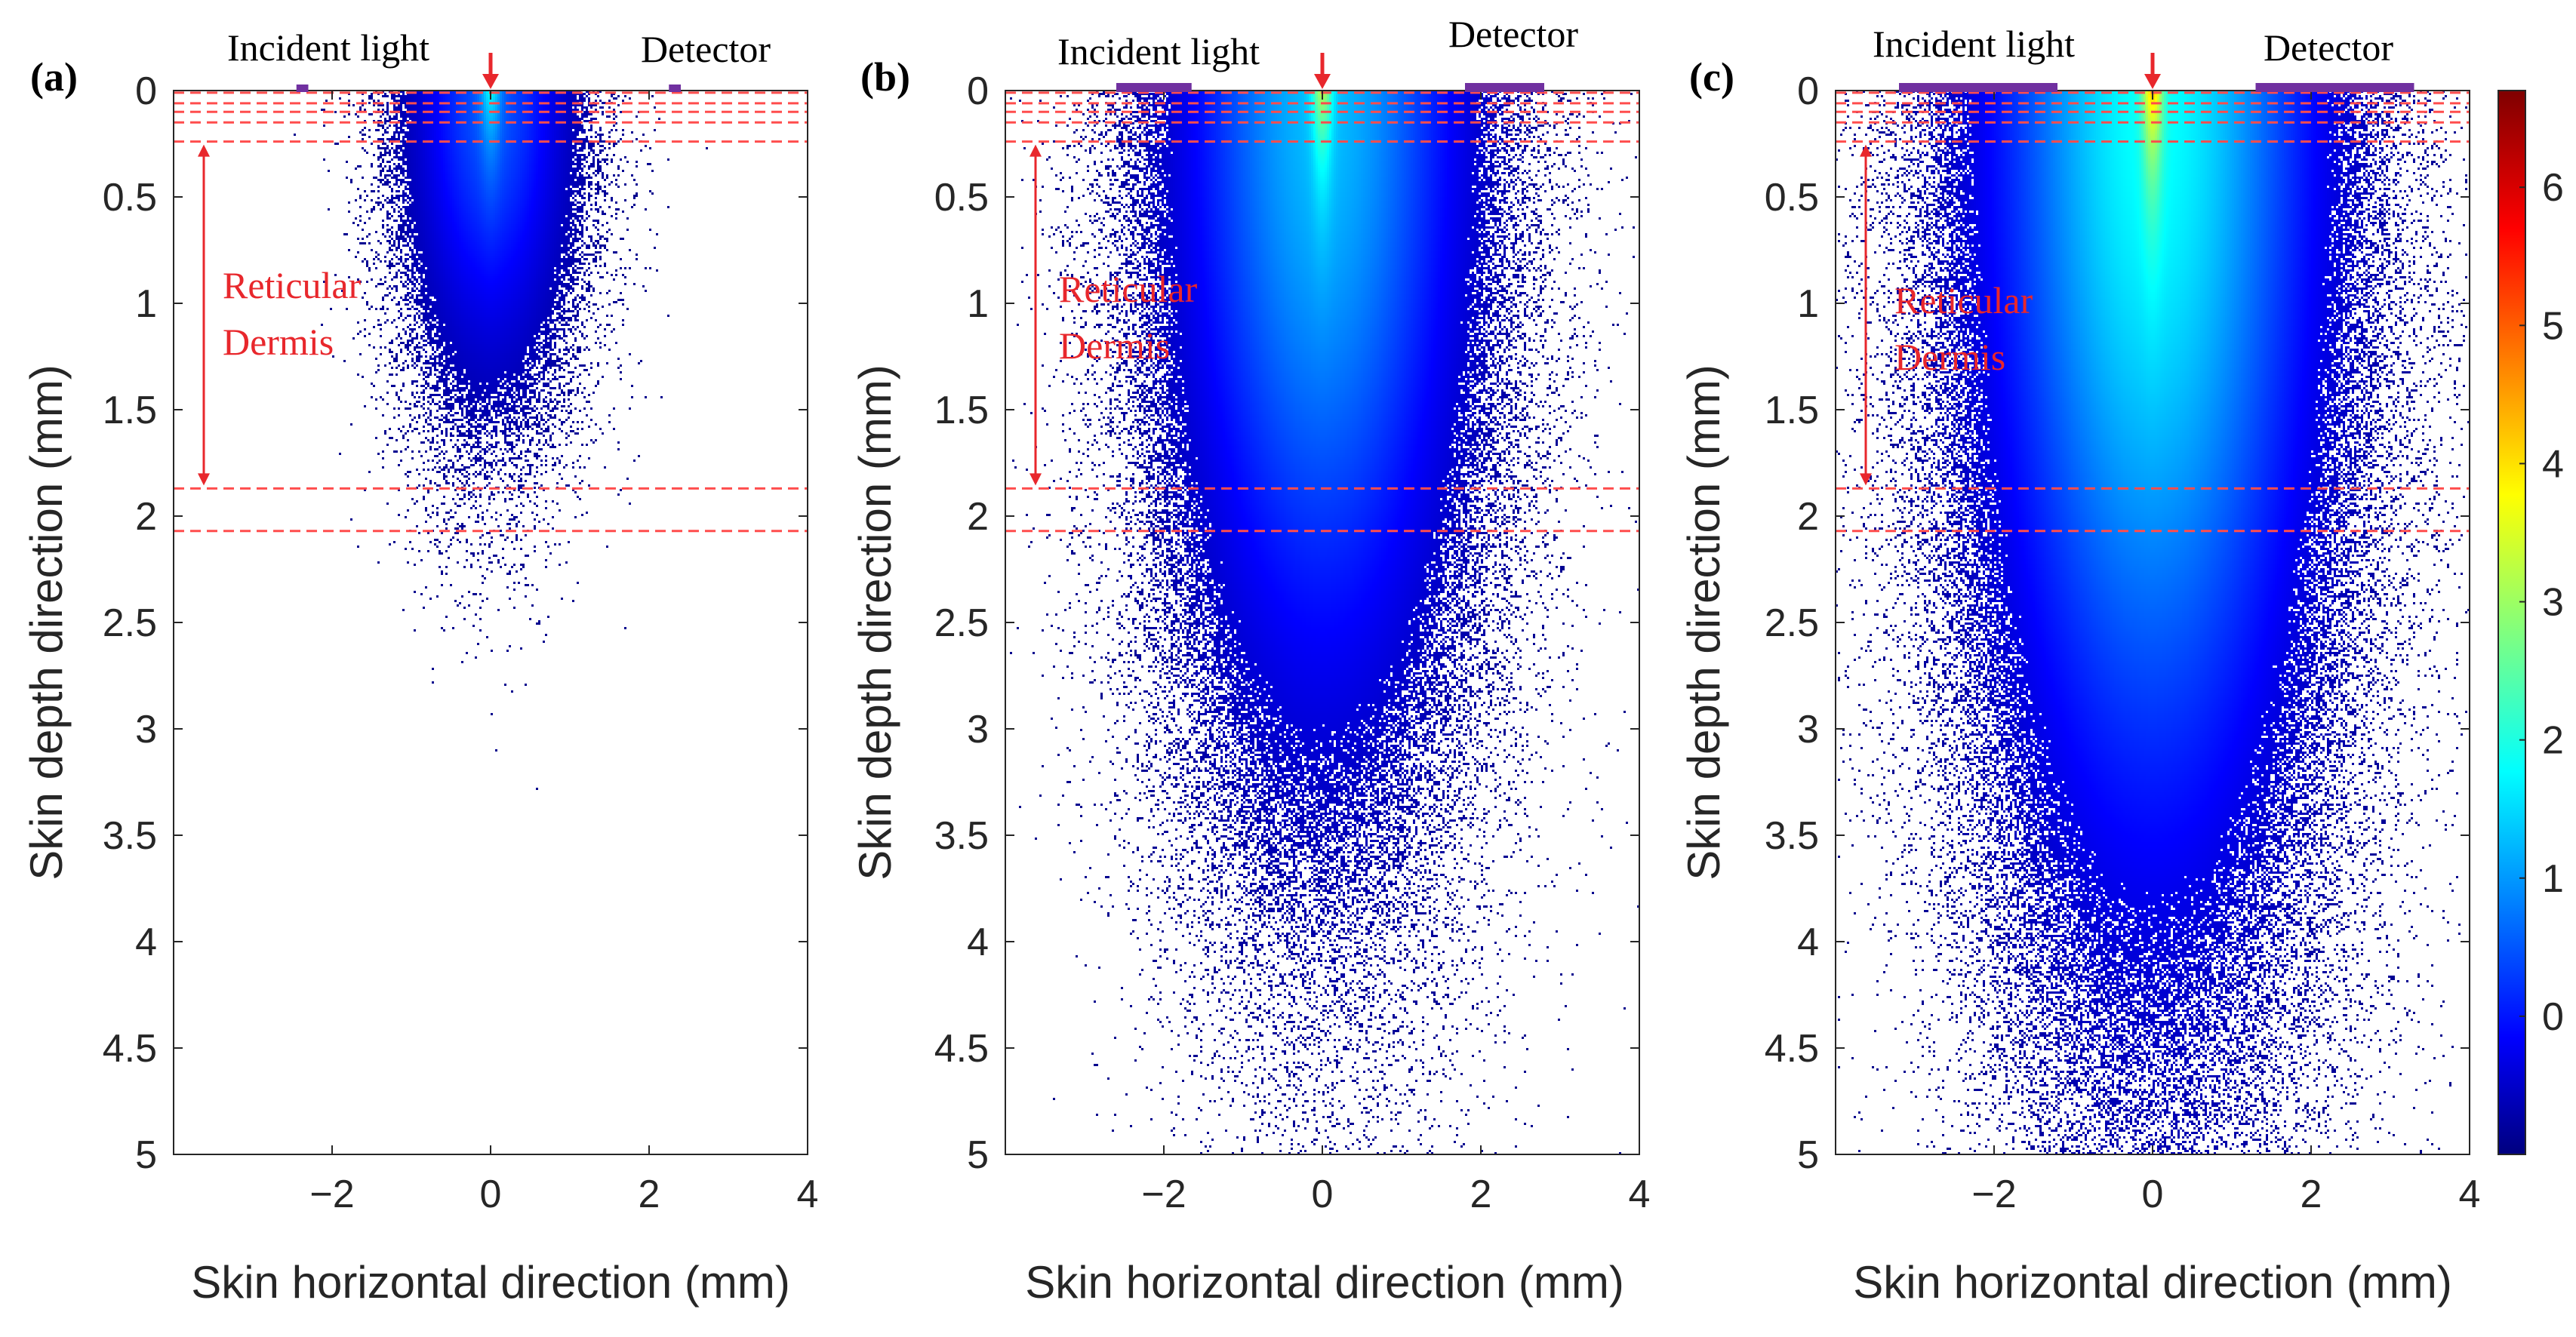 Image resolution: width=2576 pixels, height=1337 pixels. Describe the element at coordinates (146, 91) in the screenshot. I see `y-tick-label-a-0: 0` at that location.